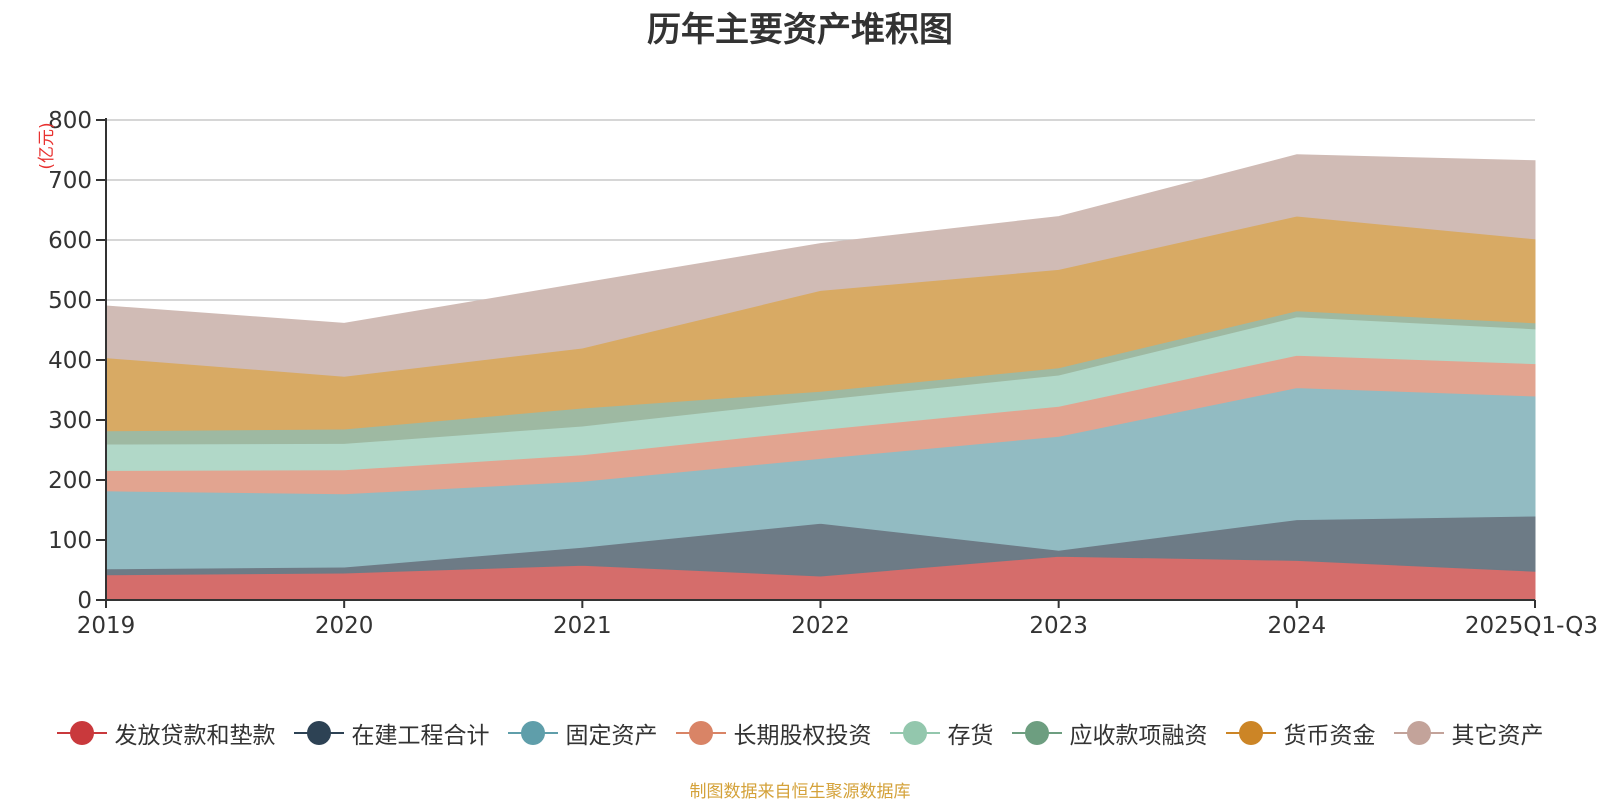 The width and height of the screenshot is (1600, 802). What do you see at coordinates (1531, 626) in the screenshot?
I see `x-tick-label-6: 2025Q1-Q3` at bounding box center [1531, 626].